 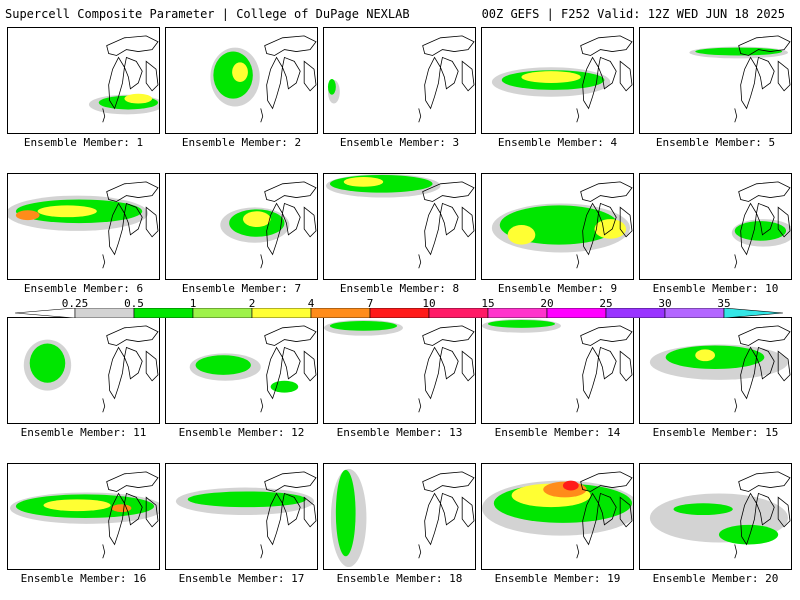 I want to click on ensemble-member-label: Ensemble Member: 8, so click(x=399, y=288).